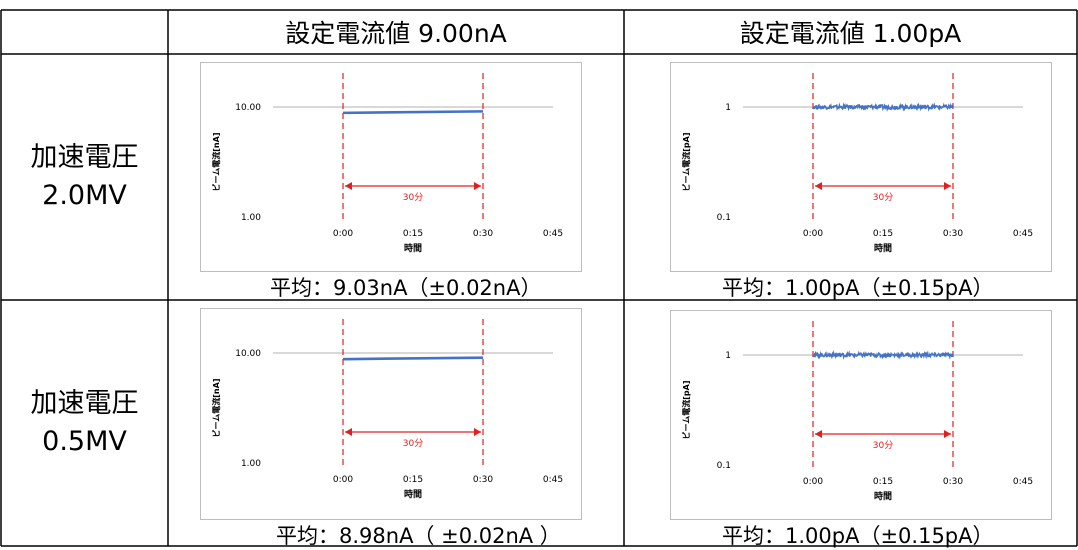 Image resolution: width=1078 pixels, height=550 pixels. What do you see at coordinates (84, 441) in the screenshot?
I see `row-label-line2: 0.5MV` at bounding box center [84, 441].